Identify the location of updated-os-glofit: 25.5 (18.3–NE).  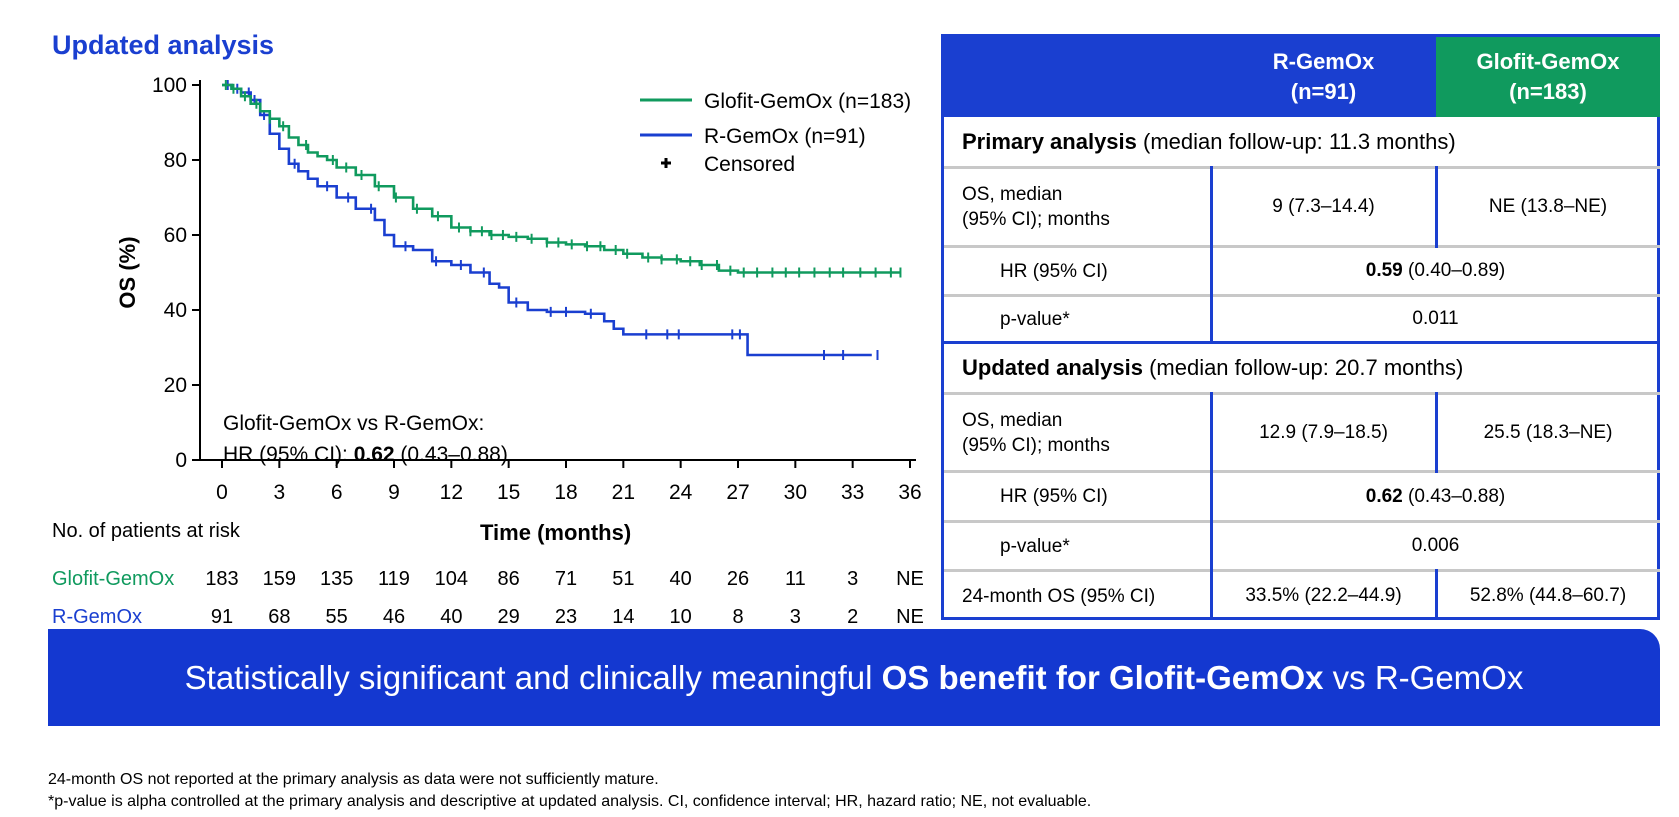
(1548, 432).